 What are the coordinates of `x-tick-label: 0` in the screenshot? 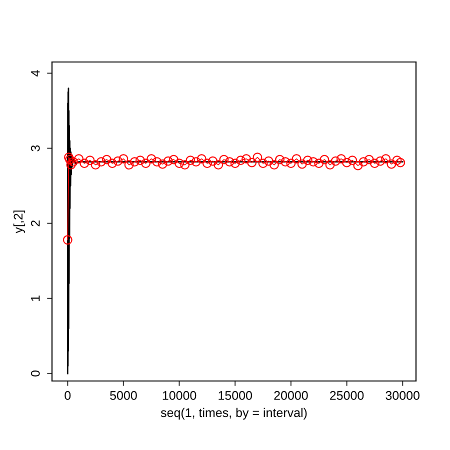 It's located at (67, 395).